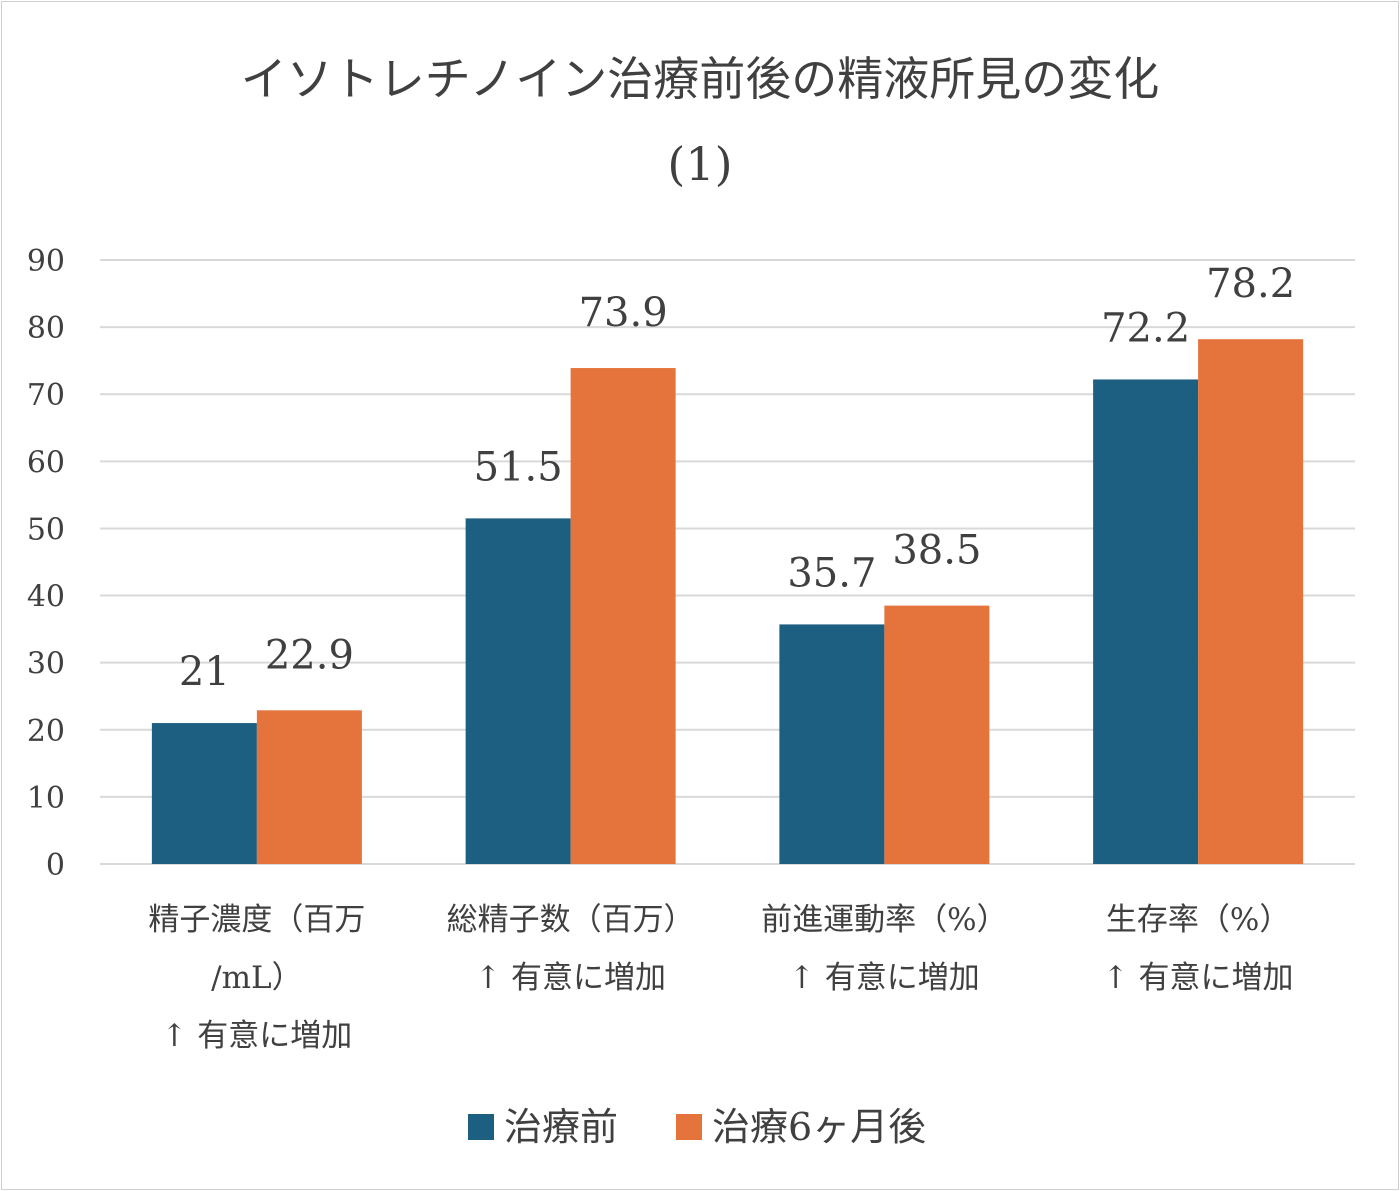 This screenshot has height=1191, width=1400. I want to click on data-label: 73.9, so click(623, 313).